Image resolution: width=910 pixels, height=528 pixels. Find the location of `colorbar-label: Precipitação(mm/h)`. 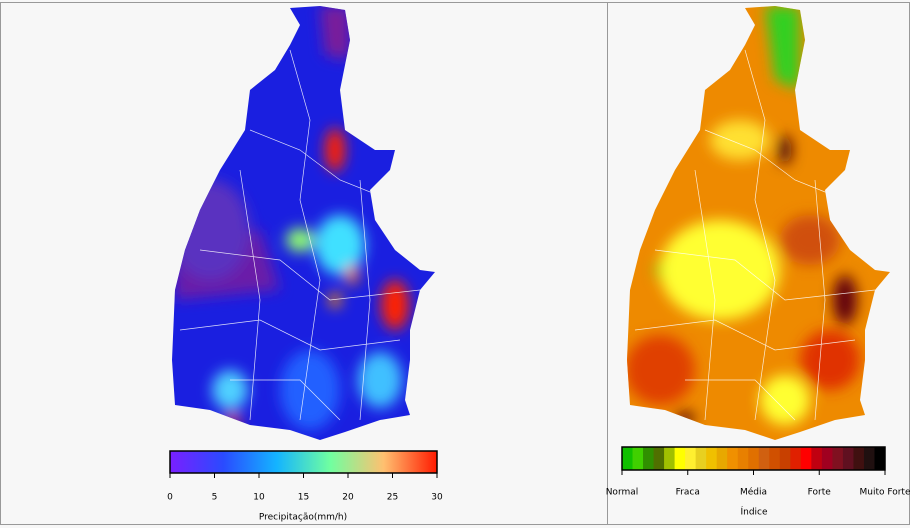

colorbar-label: Precipitação(mm/h) is located at coordinates (303, 518).